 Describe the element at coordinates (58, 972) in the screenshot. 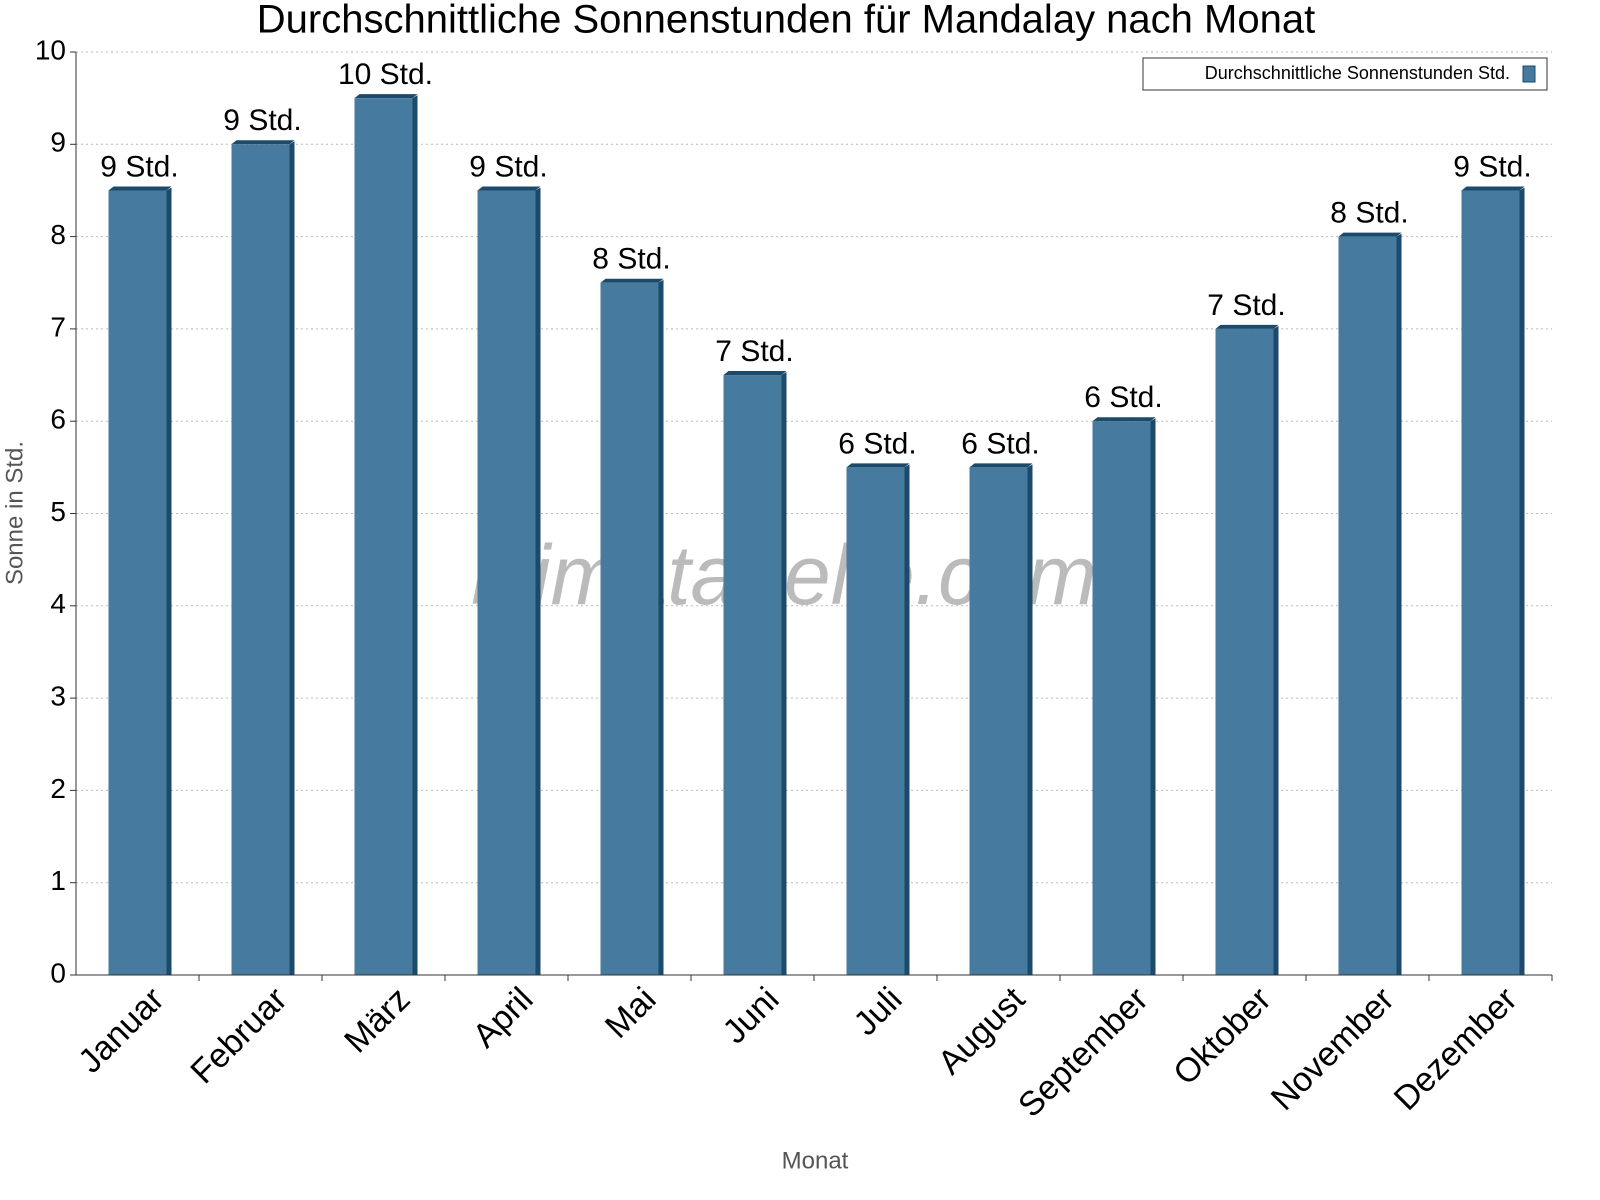

I see `y-tick-label: 0` at that location.